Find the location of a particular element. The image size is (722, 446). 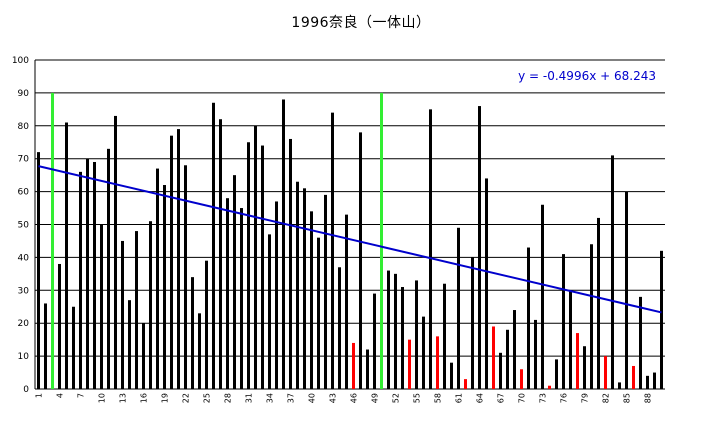

y-tick-label: 90 is located at coordinates (24, 94).